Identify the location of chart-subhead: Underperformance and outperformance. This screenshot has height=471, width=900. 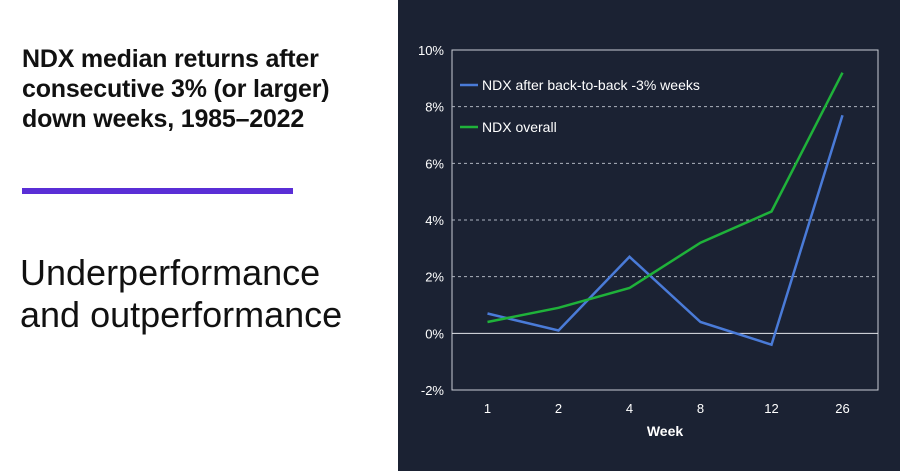
(181, 293).